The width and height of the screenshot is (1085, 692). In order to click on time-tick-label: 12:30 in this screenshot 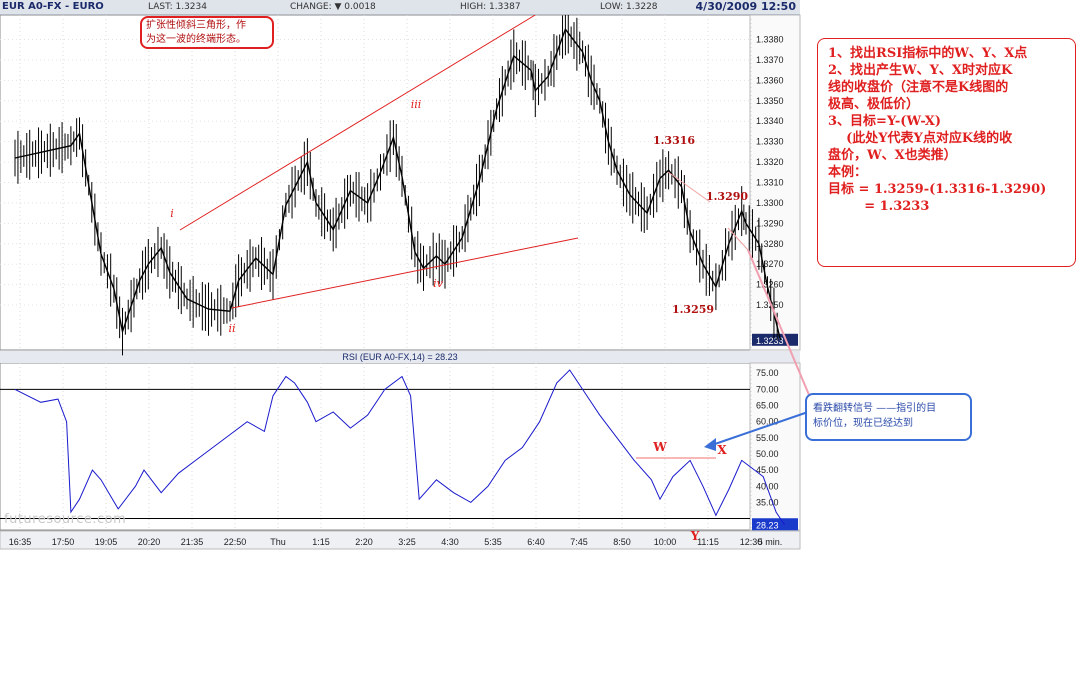, I will do `click(751, 542)`.